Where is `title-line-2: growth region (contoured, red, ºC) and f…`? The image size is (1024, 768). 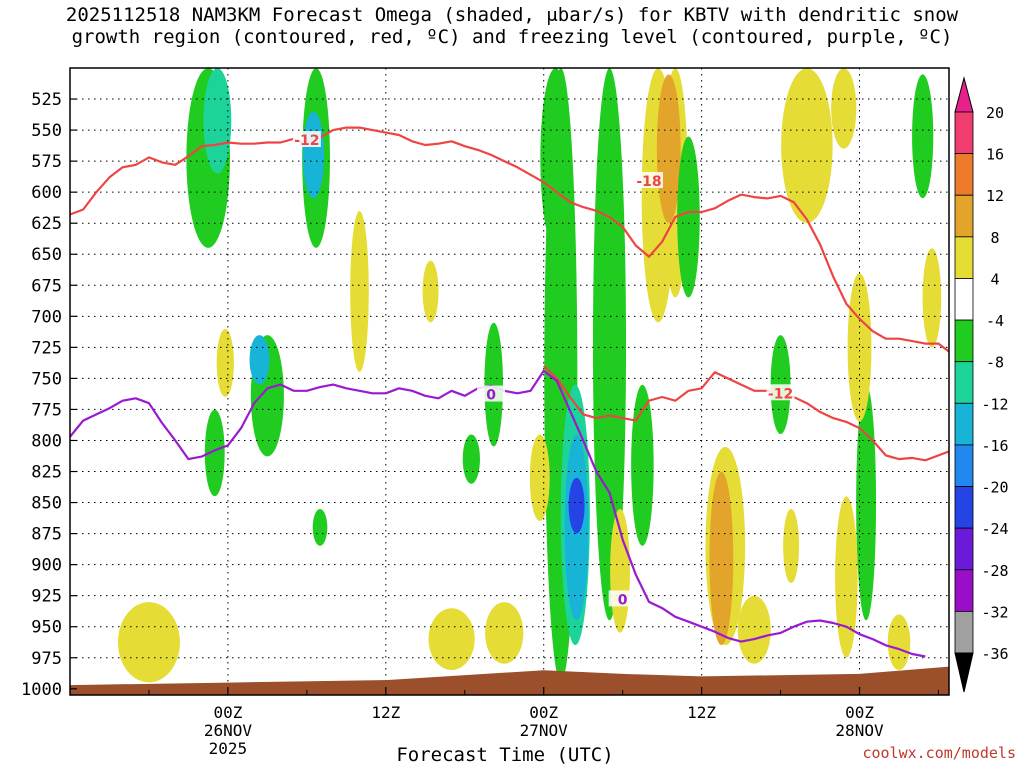
title-line-2: growth region (contoured, red, ºC) and f… is located at coordinates (512, 37).